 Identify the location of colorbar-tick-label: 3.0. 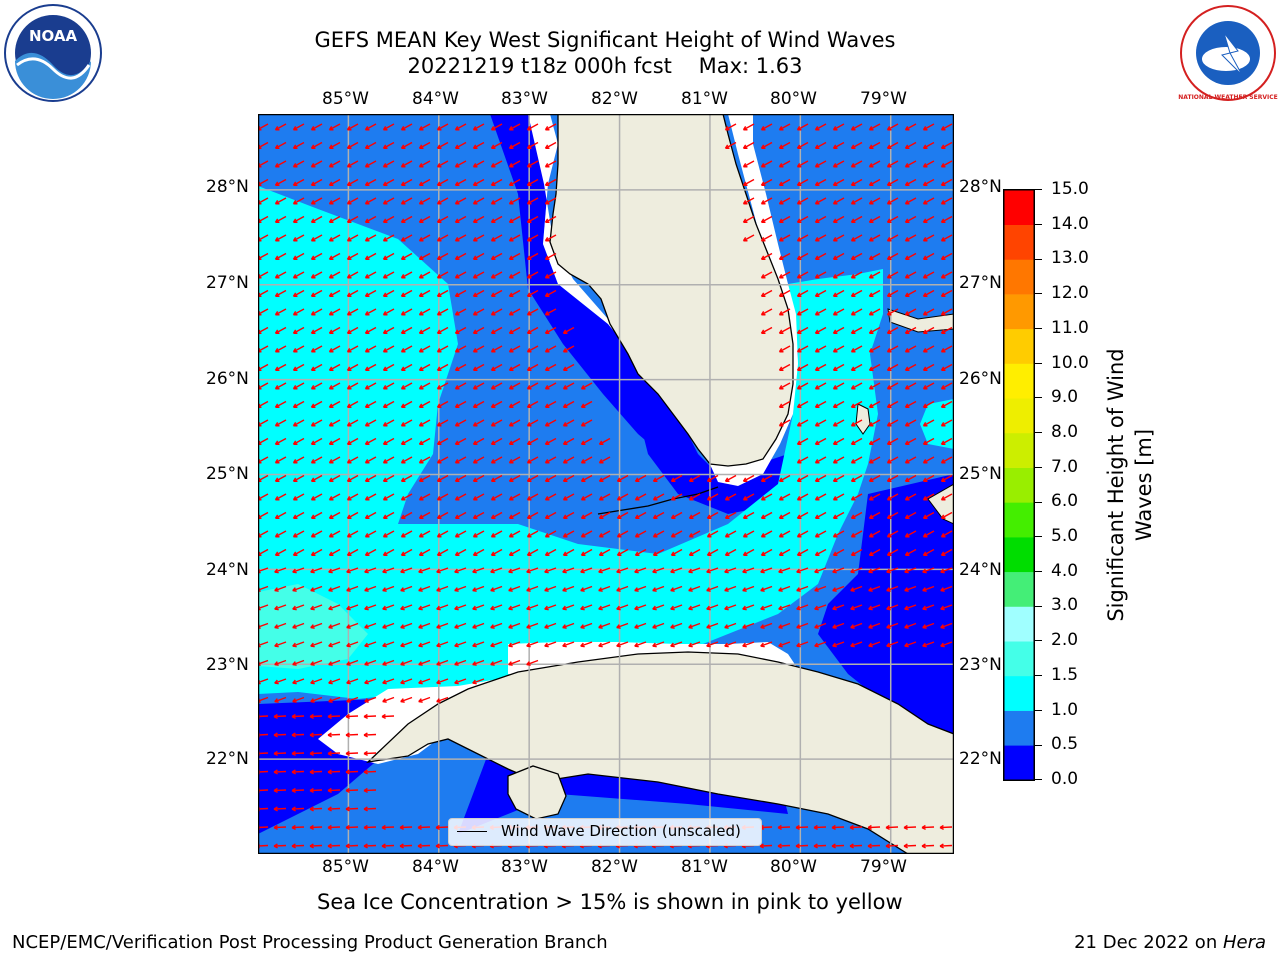
(1065, 605).